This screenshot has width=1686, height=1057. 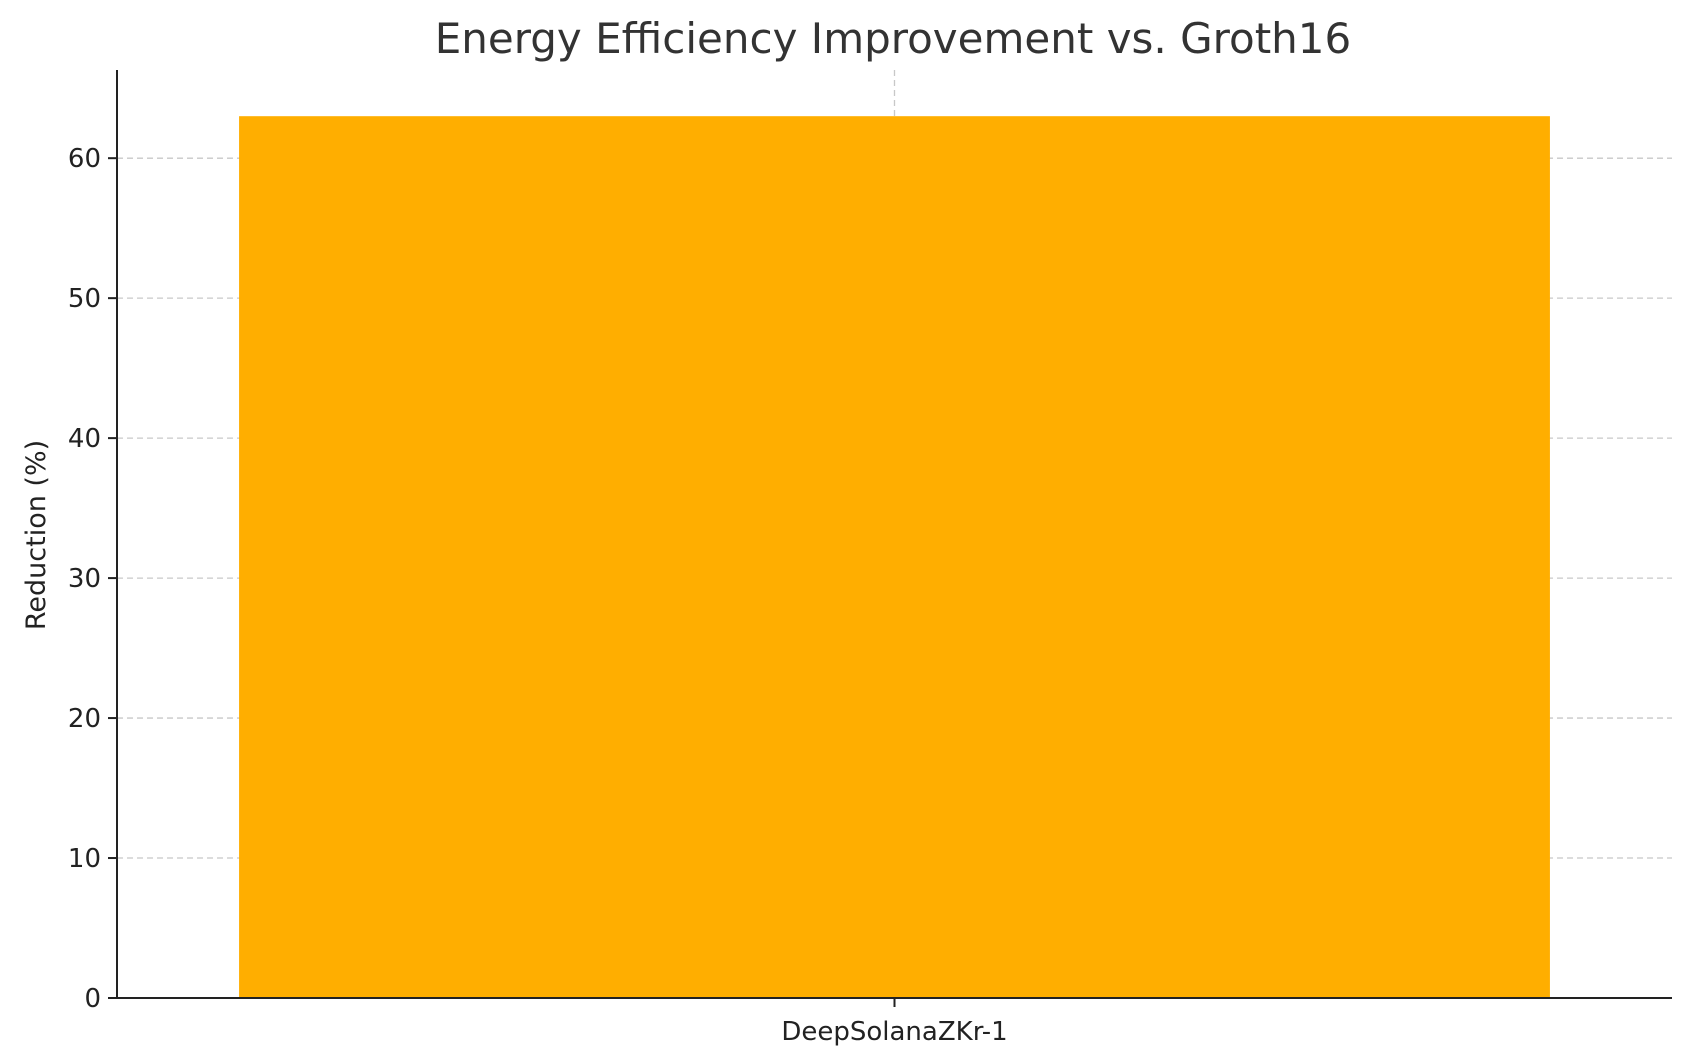 I want to click on y-tick-label: 40, so click(x=84, y=439).